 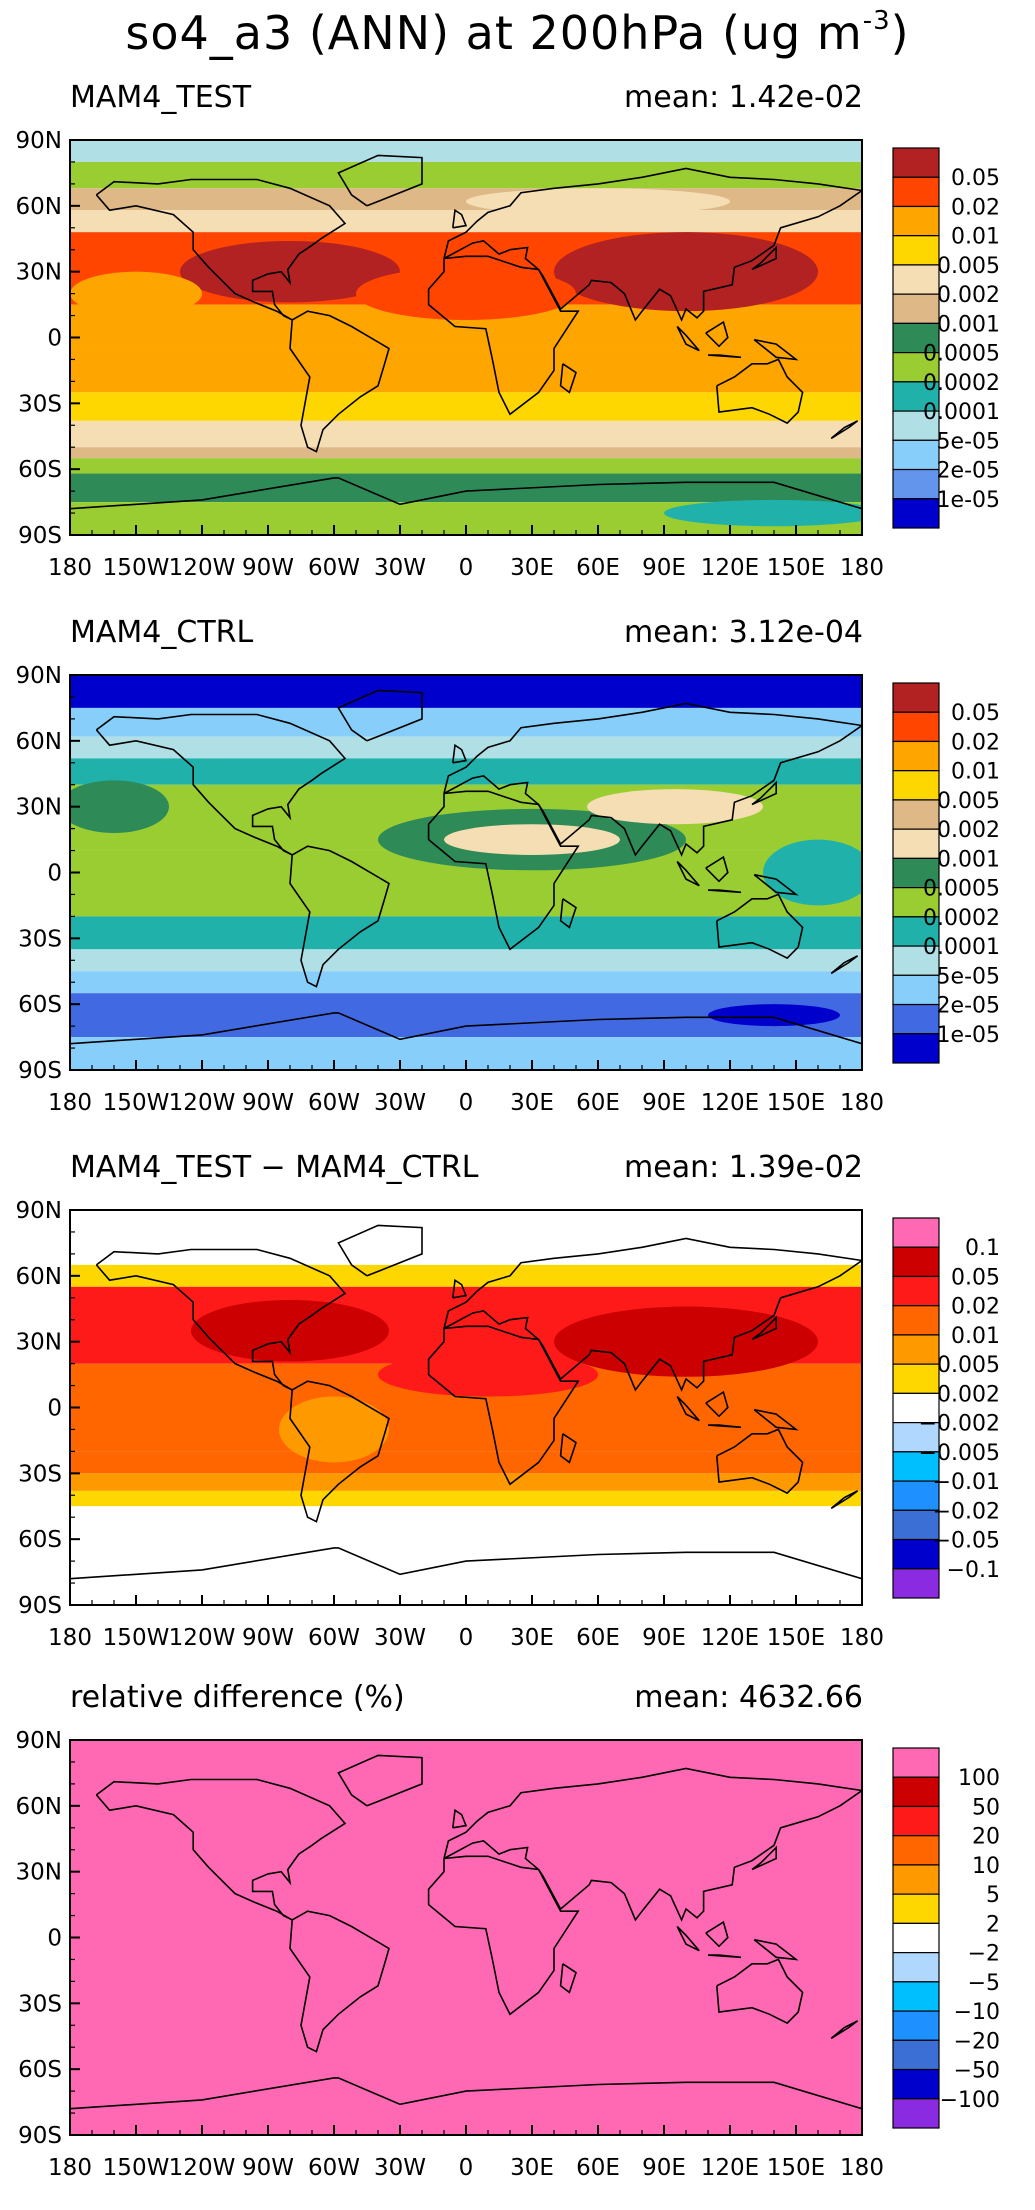 I want to click on panel-mean-label: mean: 4632.66, so click(x=748, y=1697).